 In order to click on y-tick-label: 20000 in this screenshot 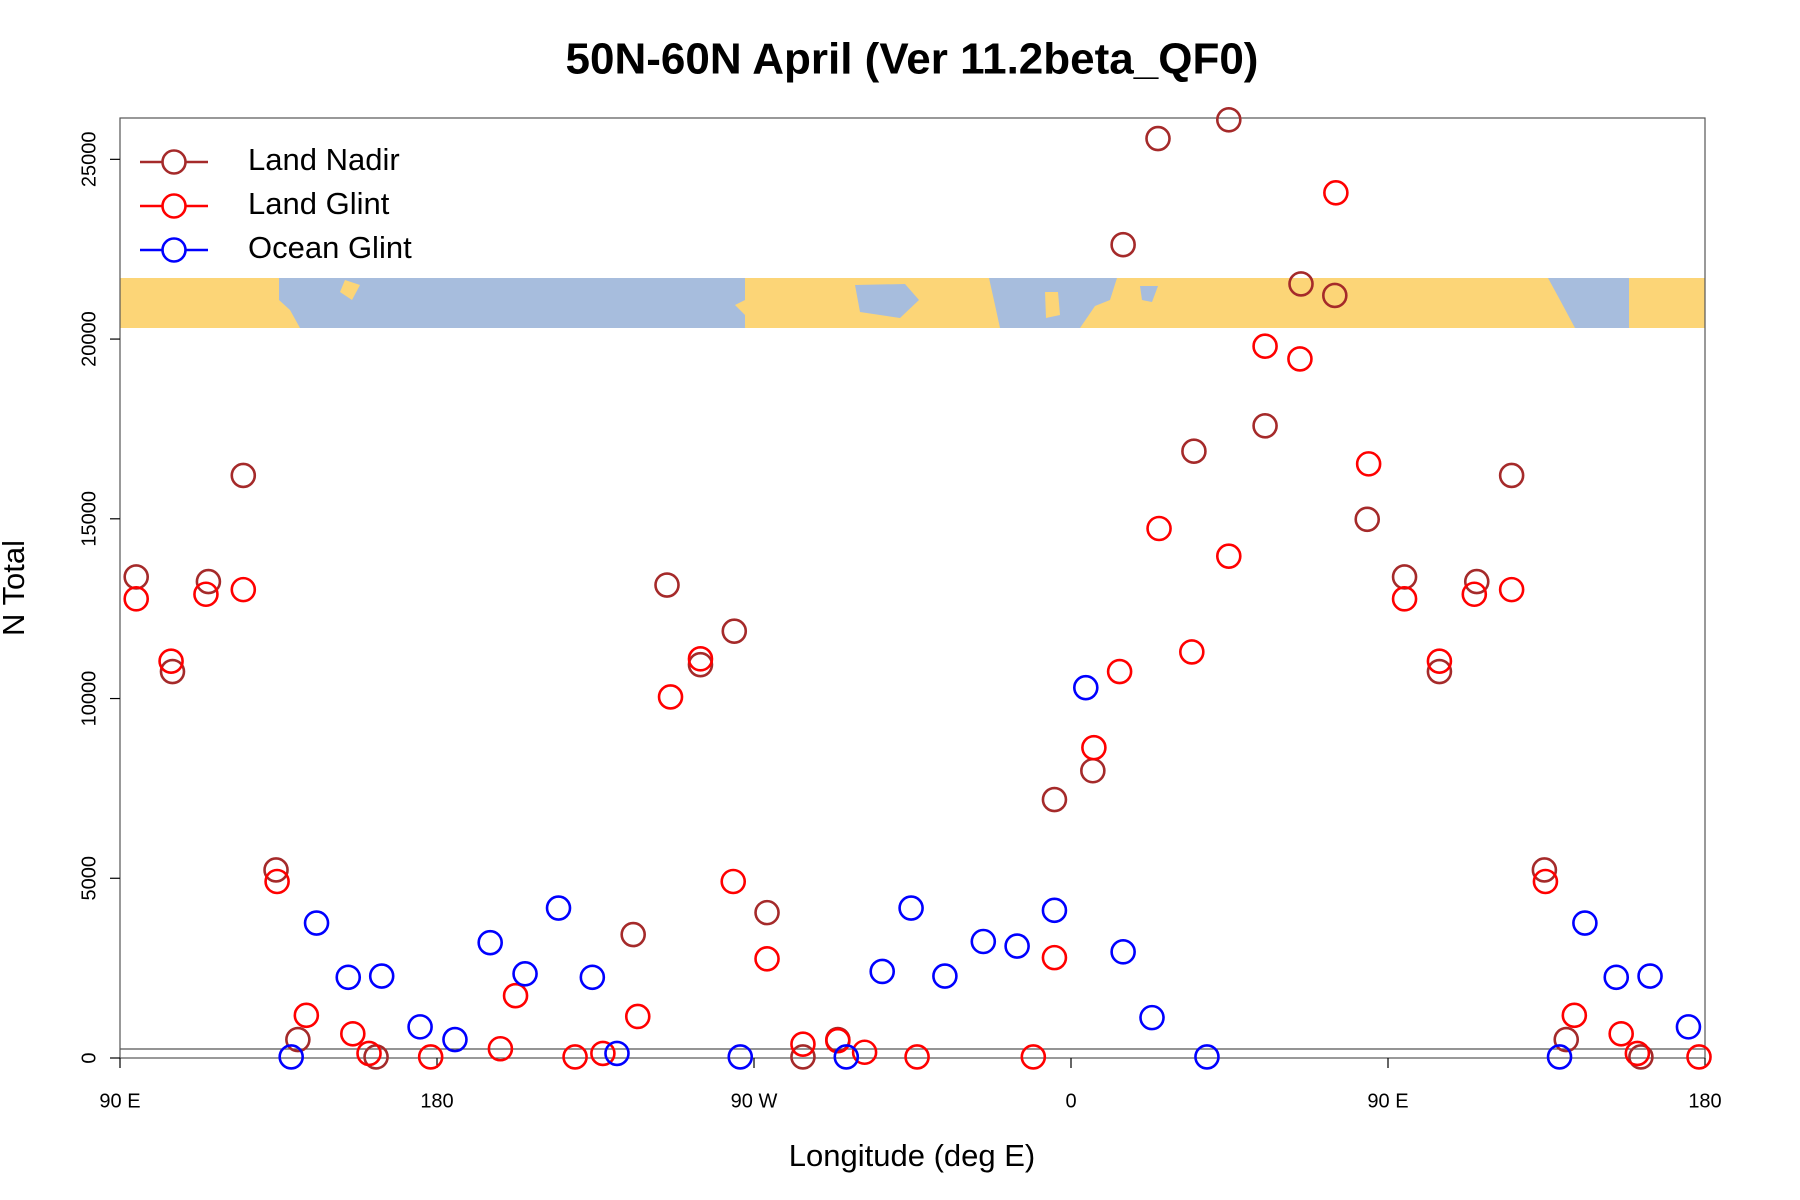, I will do `click(89, 339)`.